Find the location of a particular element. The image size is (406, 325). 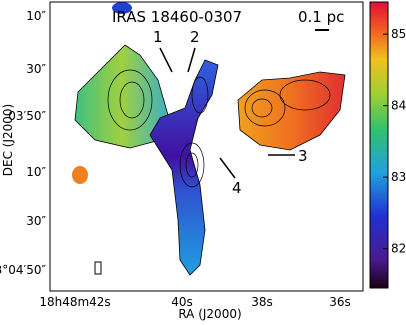

colorbar-tick-label: 83 is located at coordinates (398, 177).